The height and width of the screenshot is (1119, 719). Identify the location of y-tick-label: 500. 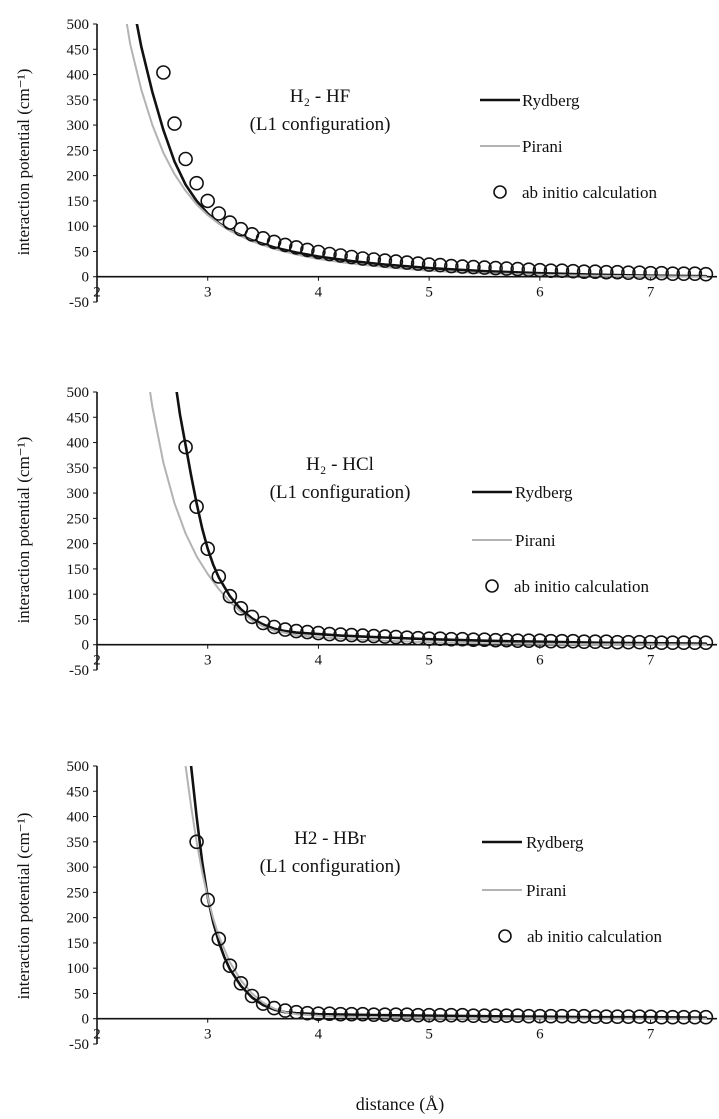
(78, 25).